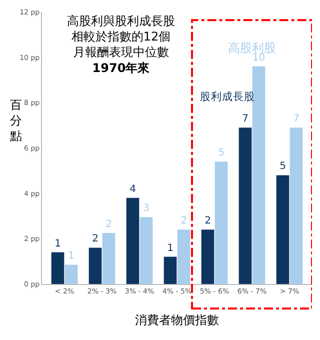 This screenshot has width=320, height=340. Describe the element at coordinates (15, 121) in the screenshot. I see `y-axis-title: 百分點` at that location.